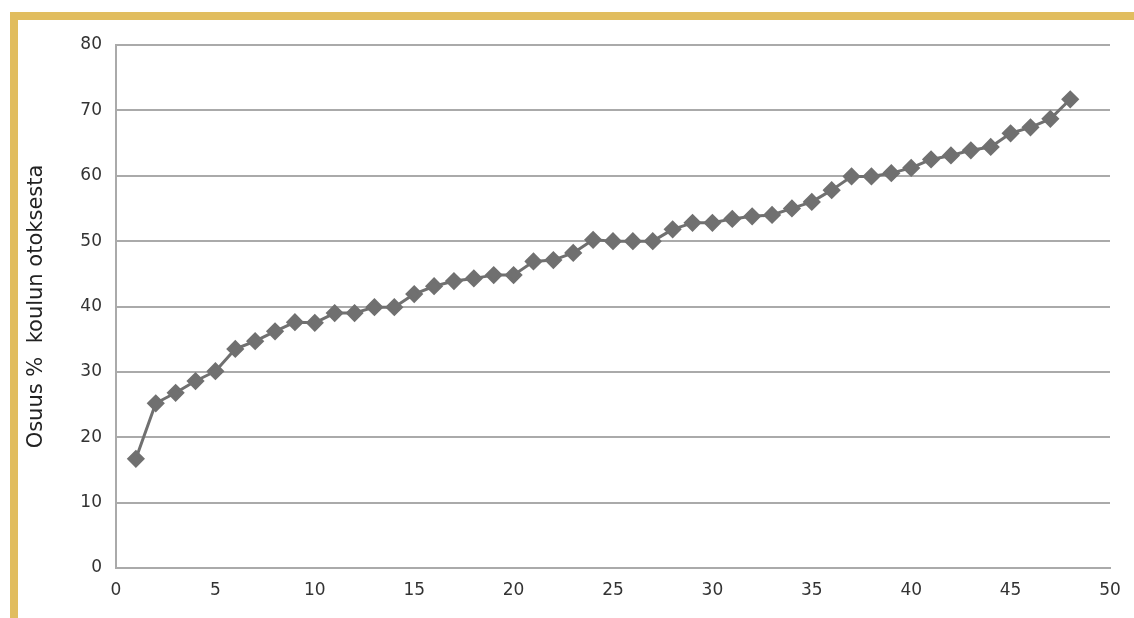  I want to click on y-tick-label: 80, so click(91, 43).